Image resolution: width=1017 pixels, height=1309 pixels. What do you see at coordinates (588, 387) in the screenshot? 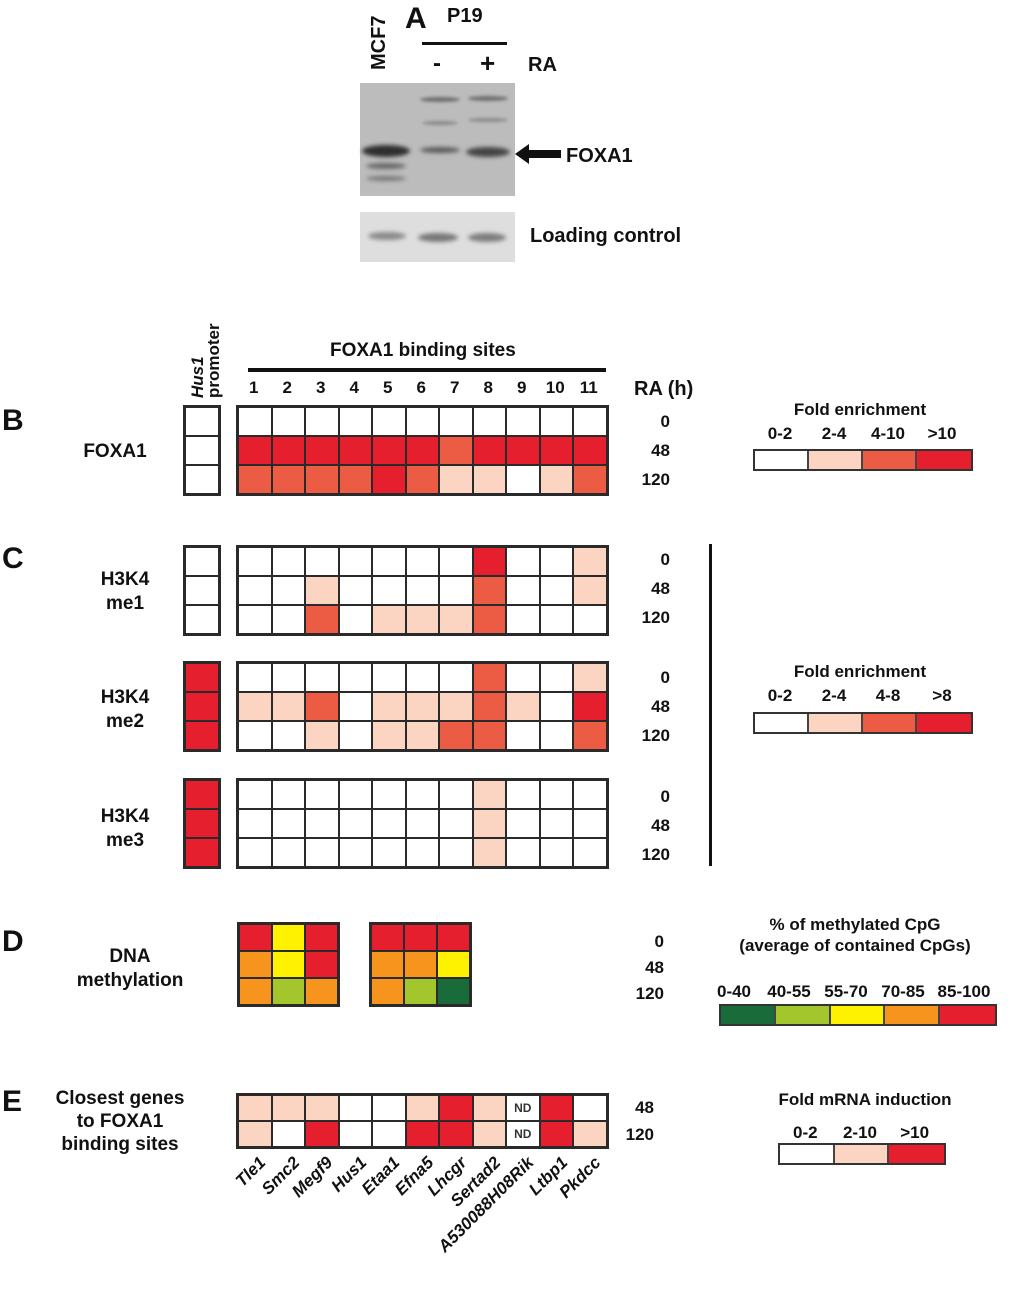
I see `site-number: 11` at bounding box center [588, 387].